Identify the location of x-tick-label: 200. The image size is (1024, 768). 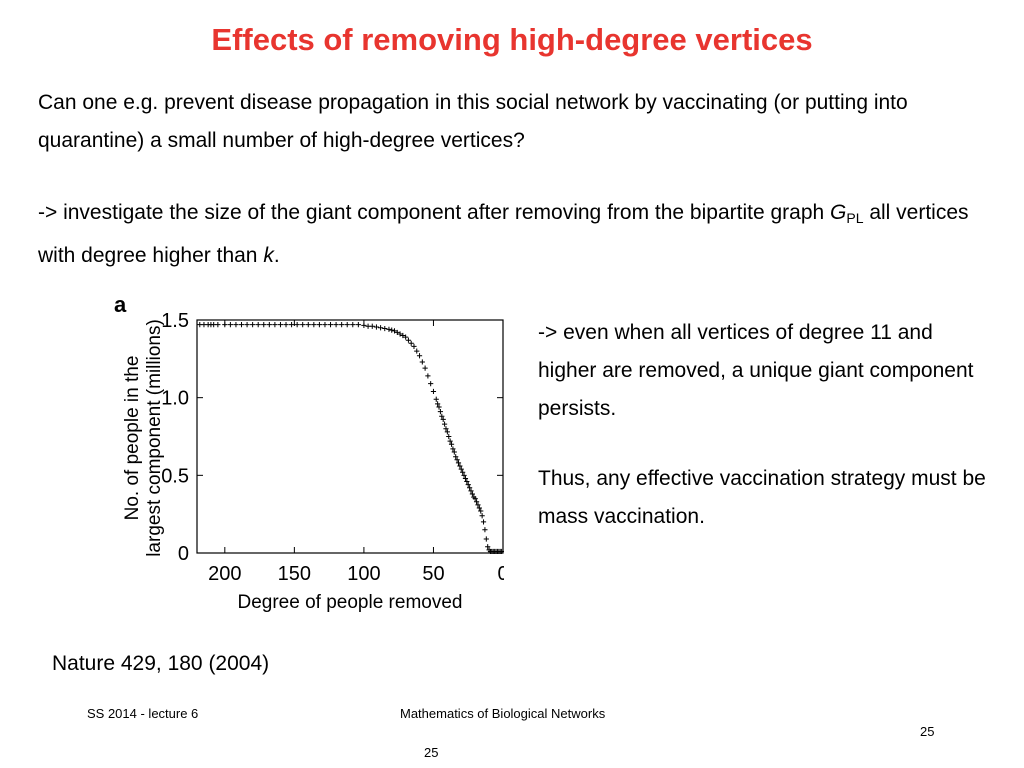
(224, 574).